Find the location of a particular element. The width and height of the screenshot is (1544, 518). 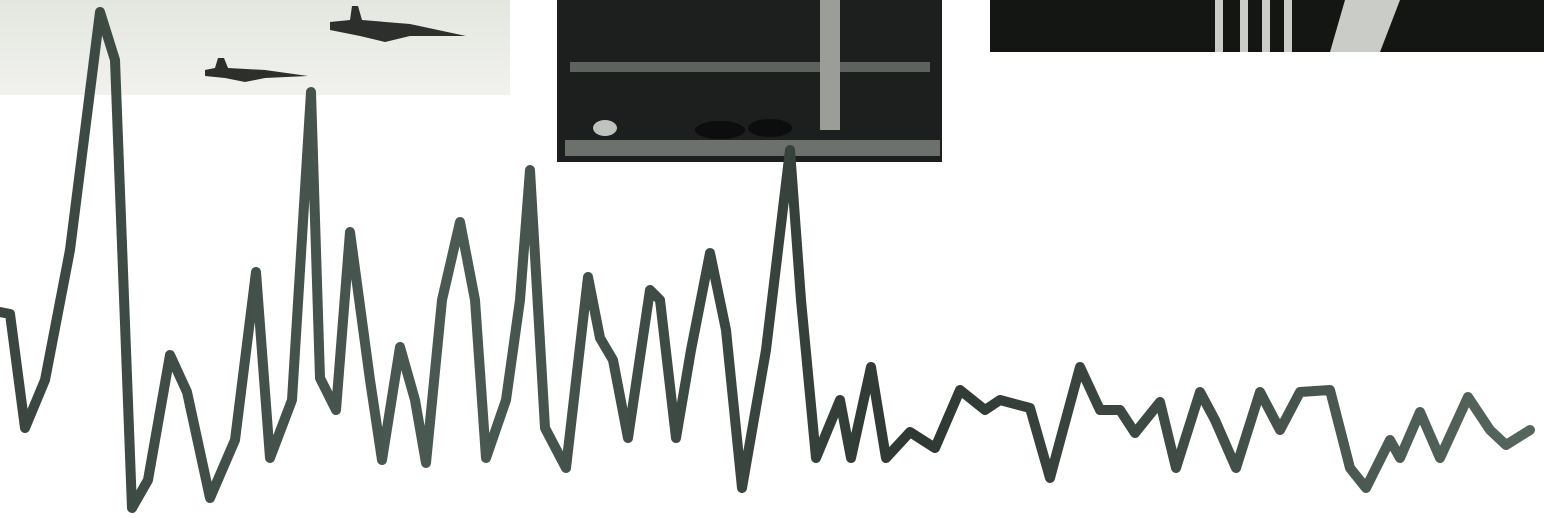

trouser-leg is located at coordinates (830, 65).